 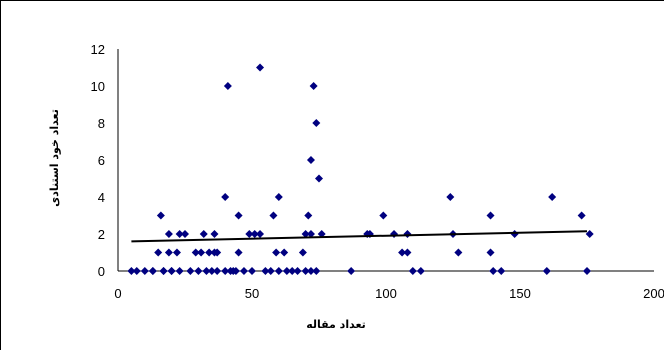 What do you see at coordinates (101, 160) in the screenshot?
I see `y-tick-label: 6` at bounding box center [101, 160].